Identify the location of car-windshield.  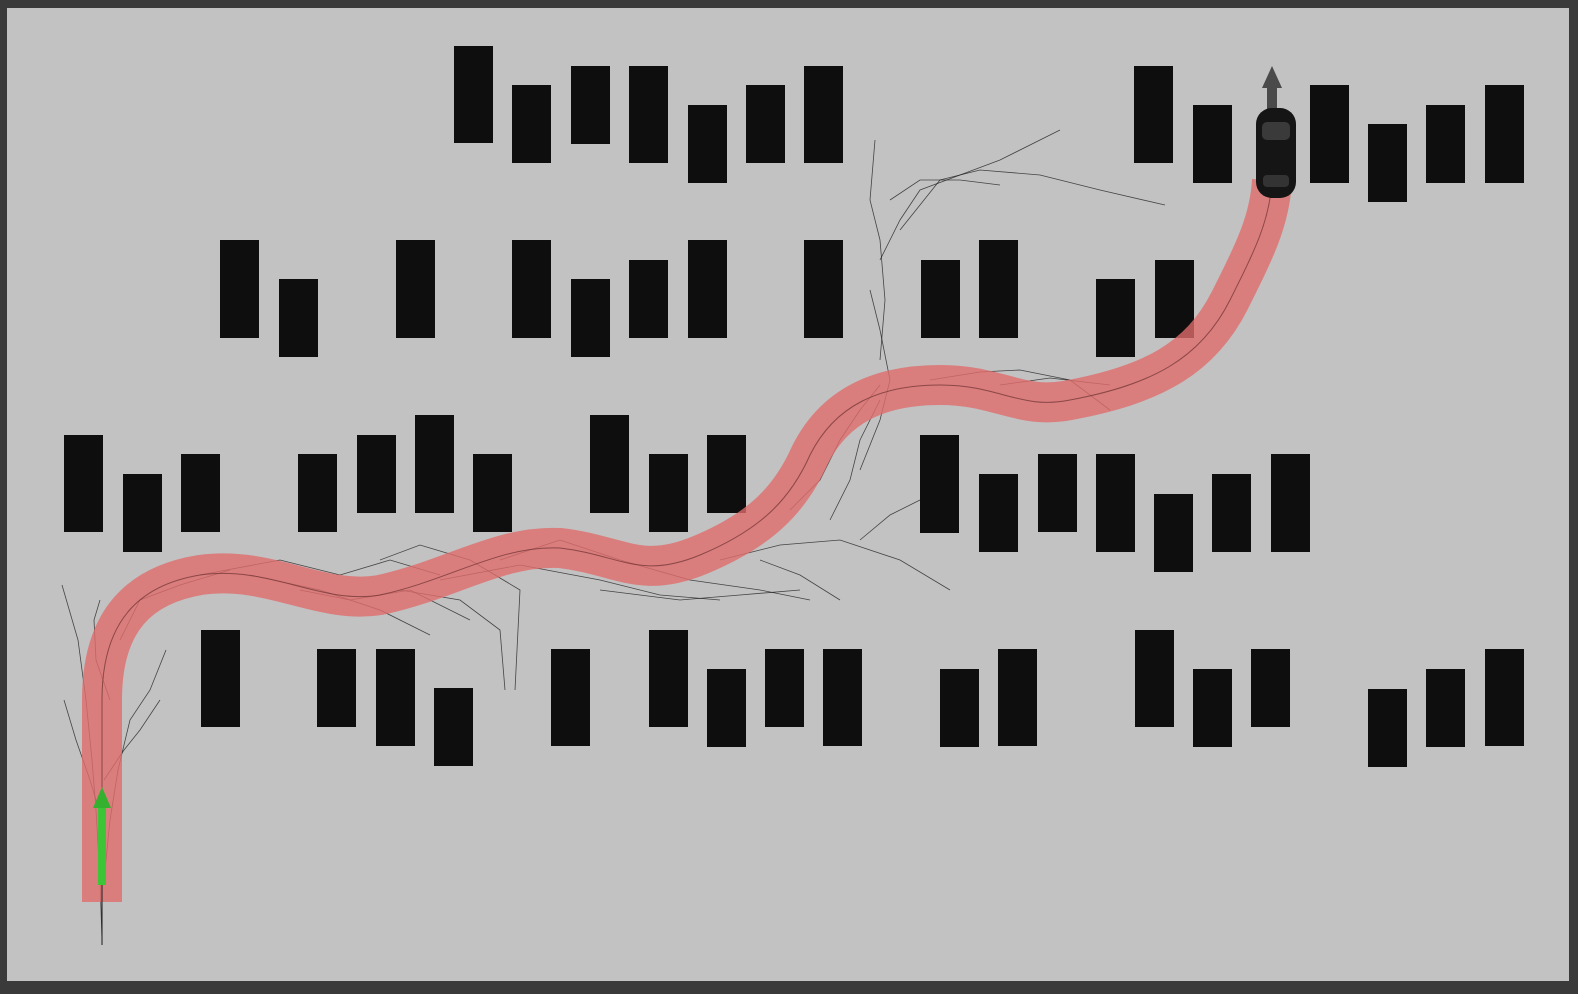
(1276, 131).